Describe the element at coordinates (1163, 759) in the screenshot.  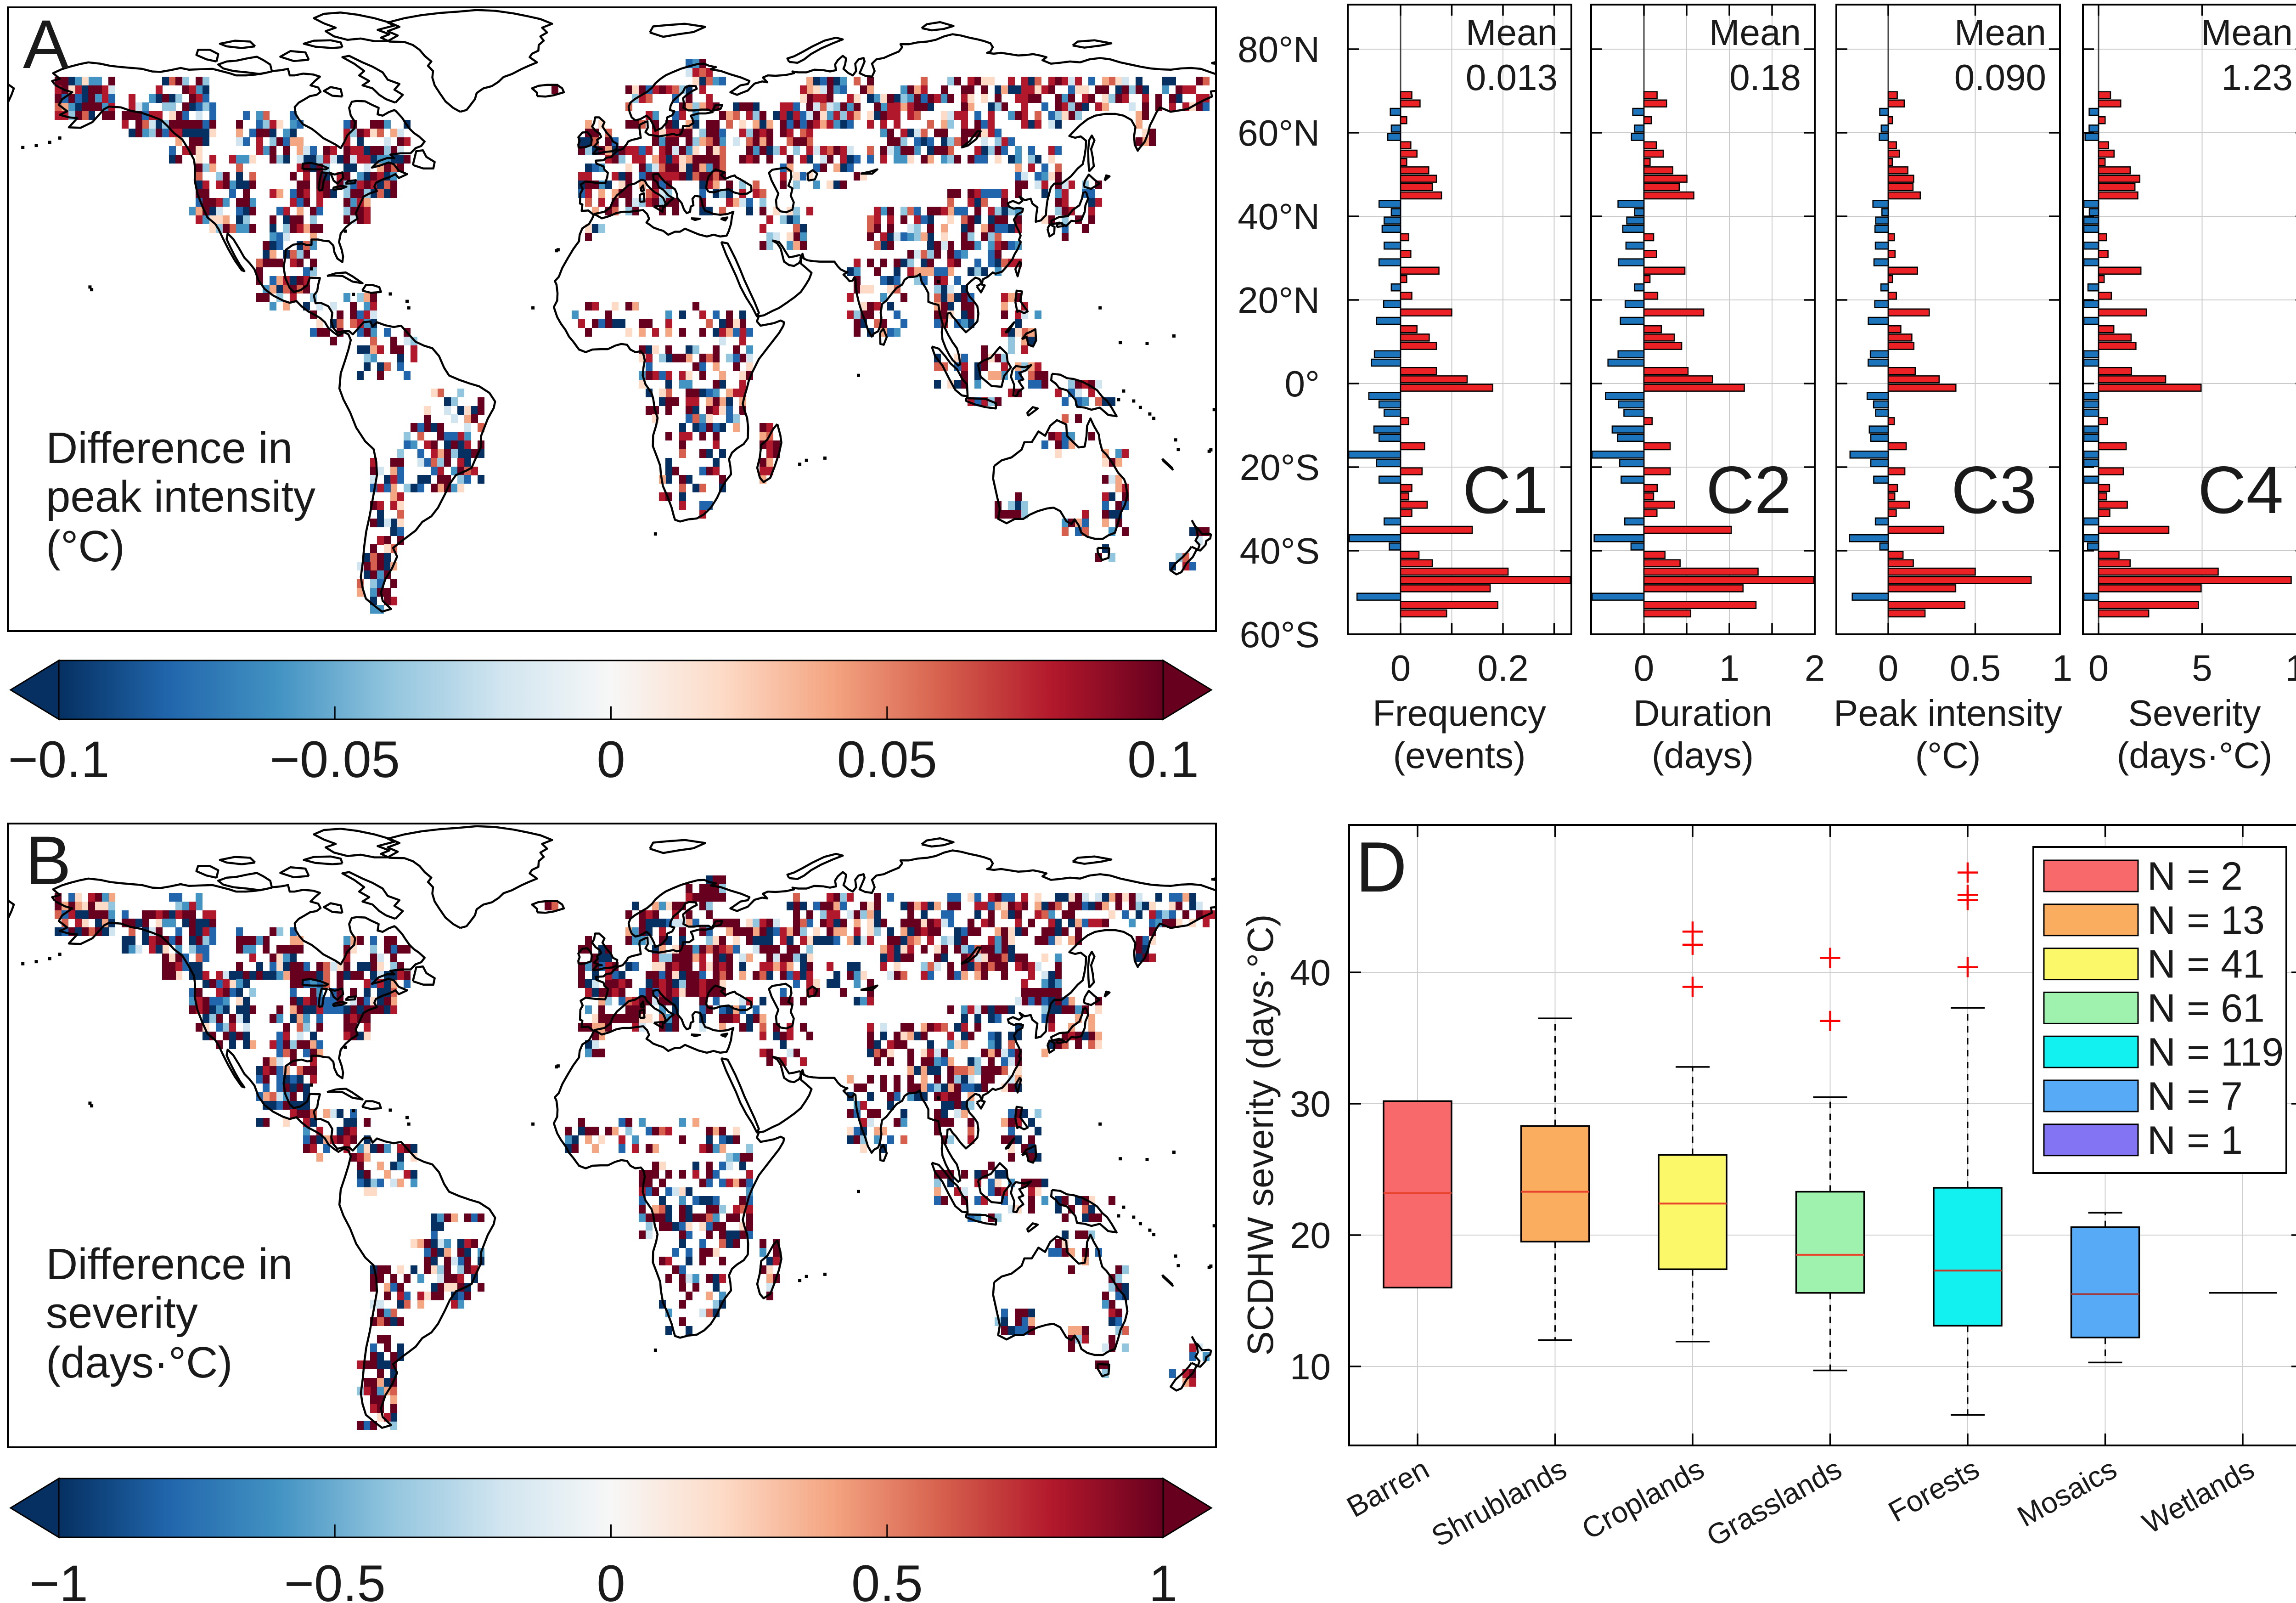
I see `svg-text: 0.1` at that location.